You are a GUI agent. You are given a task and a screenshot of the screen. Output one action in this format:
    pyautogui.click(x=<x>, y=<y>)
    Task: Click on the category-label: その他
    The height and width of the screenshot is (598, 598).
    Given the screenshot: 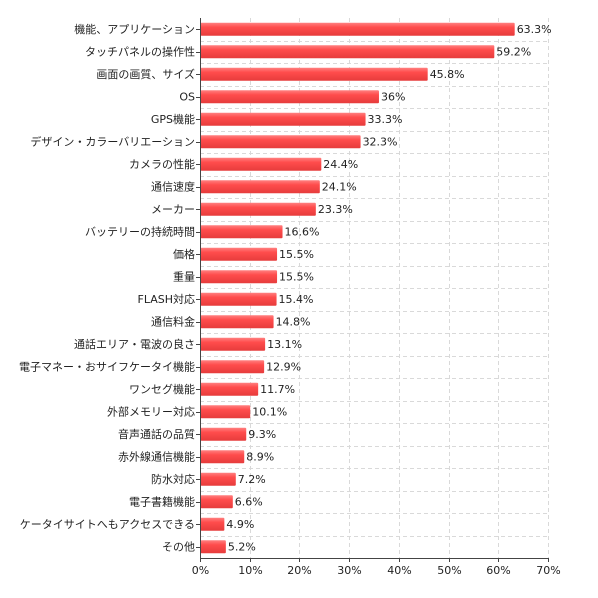 What is the action you would take?
    pyautogui.click(x=178, y=546)
    